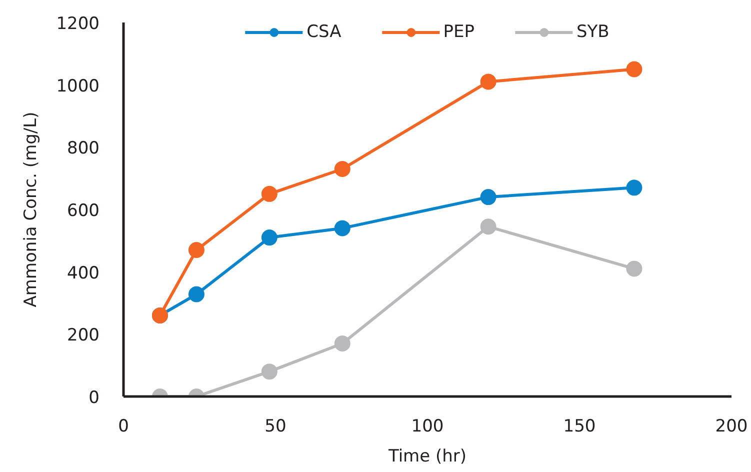 Image resolution: width=751 pixels, height=472 pixels. Describe the element at coordinates (83, 148) in the screenshot. I see `y-tick-label: 800` at that location.